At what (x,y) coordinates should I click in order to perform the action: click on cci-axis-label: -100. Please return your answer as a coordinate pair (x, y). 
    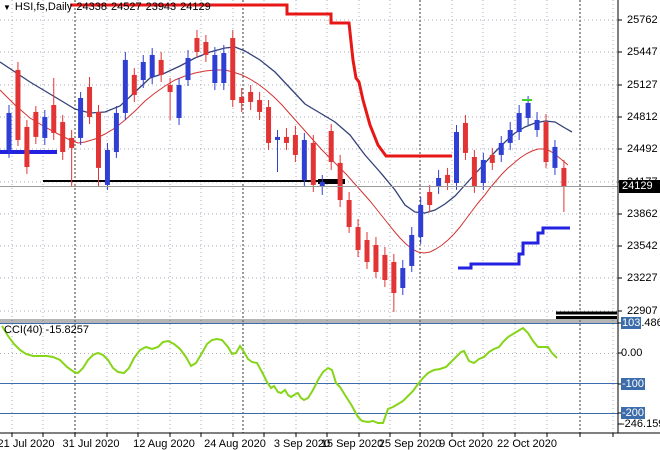
    Looking at the image, I should click on (633, 384).